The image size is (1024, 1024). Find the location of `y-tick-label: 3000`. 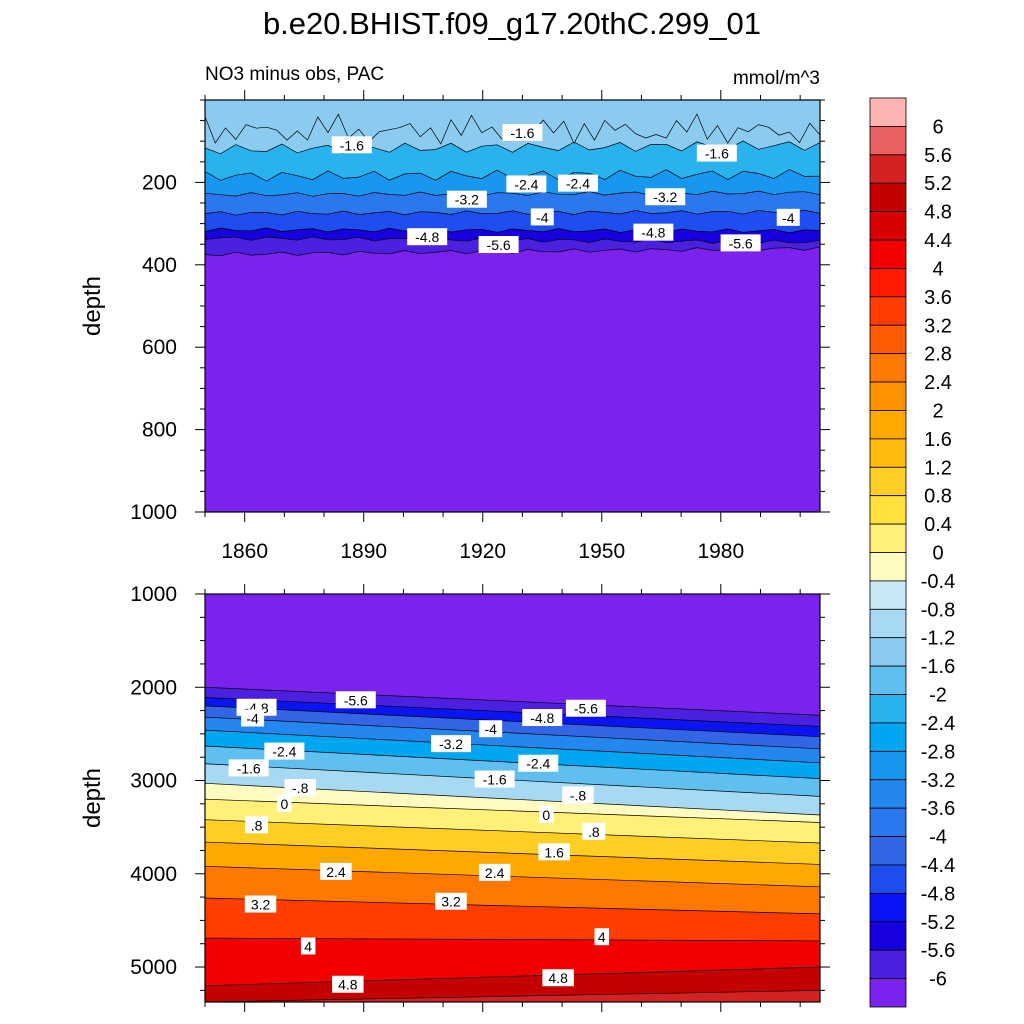

y-tick-label: 3000 is located at coordinates (153, 781).